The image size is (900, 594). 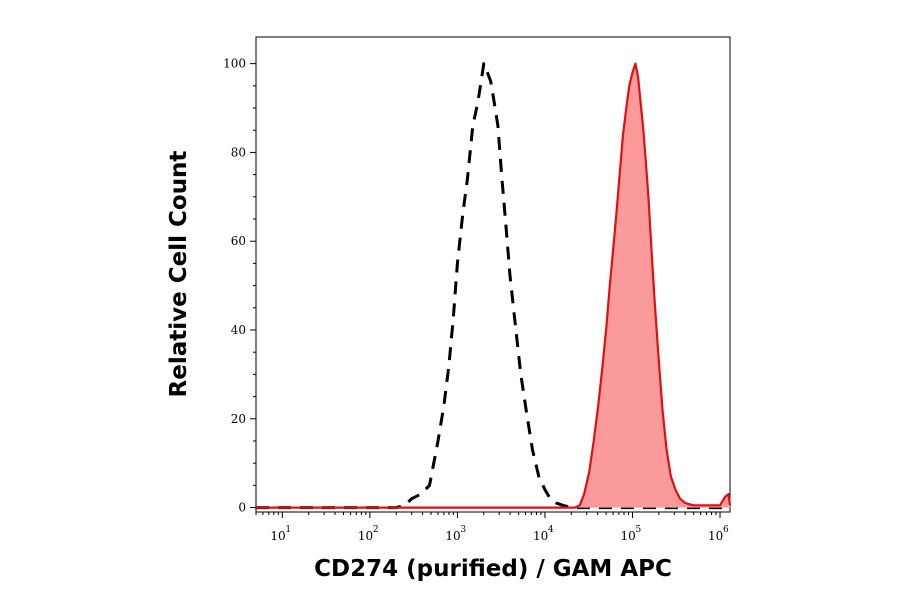 I want to click on x-tick-label: 10 6, so click(x=718, y=534).